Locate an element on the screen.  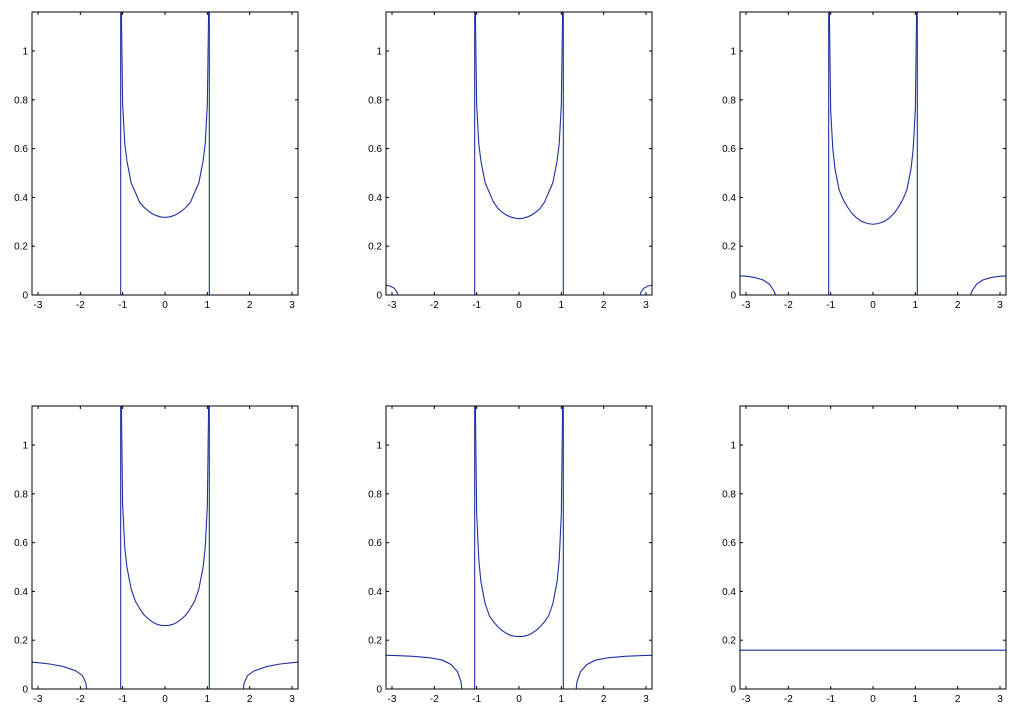
subplot-1: -3 -2 -1 0 1 2 3 0 0.2 0.4 0.6 0.8 1 is located at coordinates (156, 161).